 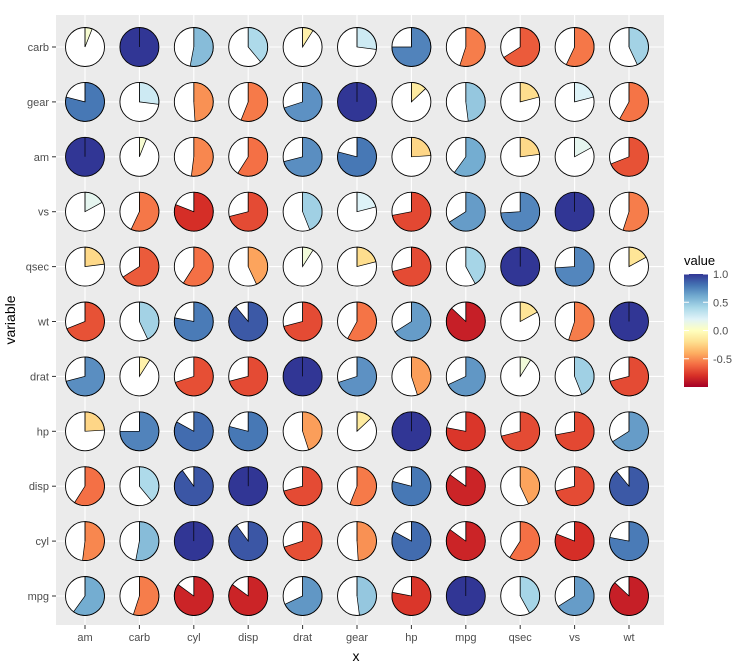 What do you see at coordinates (38, 268) in the screenshot?
I see `y-tick-label: qsec` at bounding box center [38, 268].